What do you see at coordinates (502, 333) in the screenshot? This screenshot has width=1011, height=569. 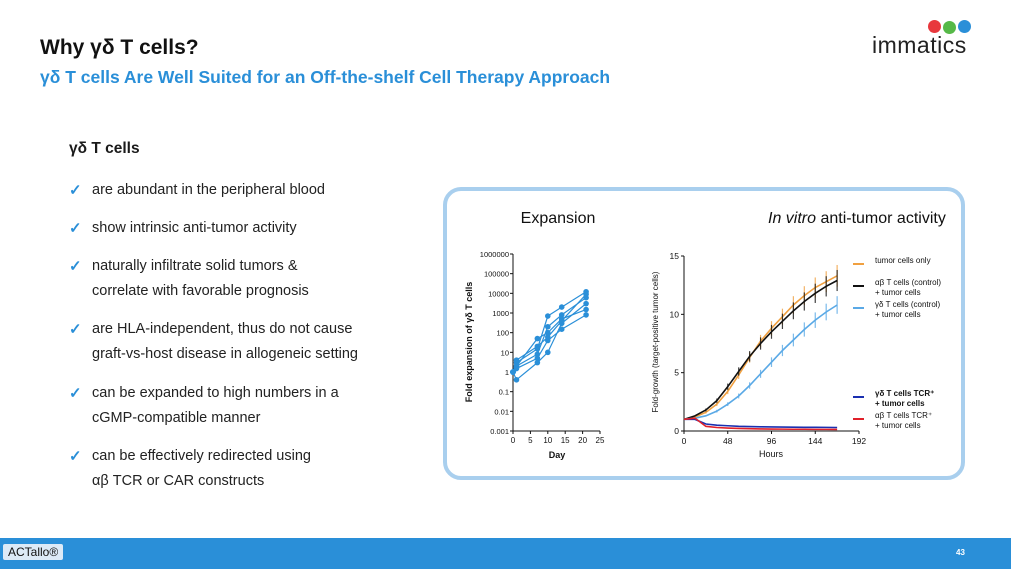 I see `expansion-y-tick-label: 100` at bounding box center [502, 333].